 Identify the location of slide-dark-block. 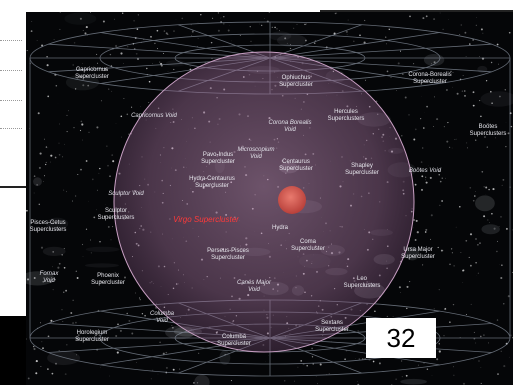
(13, 350).